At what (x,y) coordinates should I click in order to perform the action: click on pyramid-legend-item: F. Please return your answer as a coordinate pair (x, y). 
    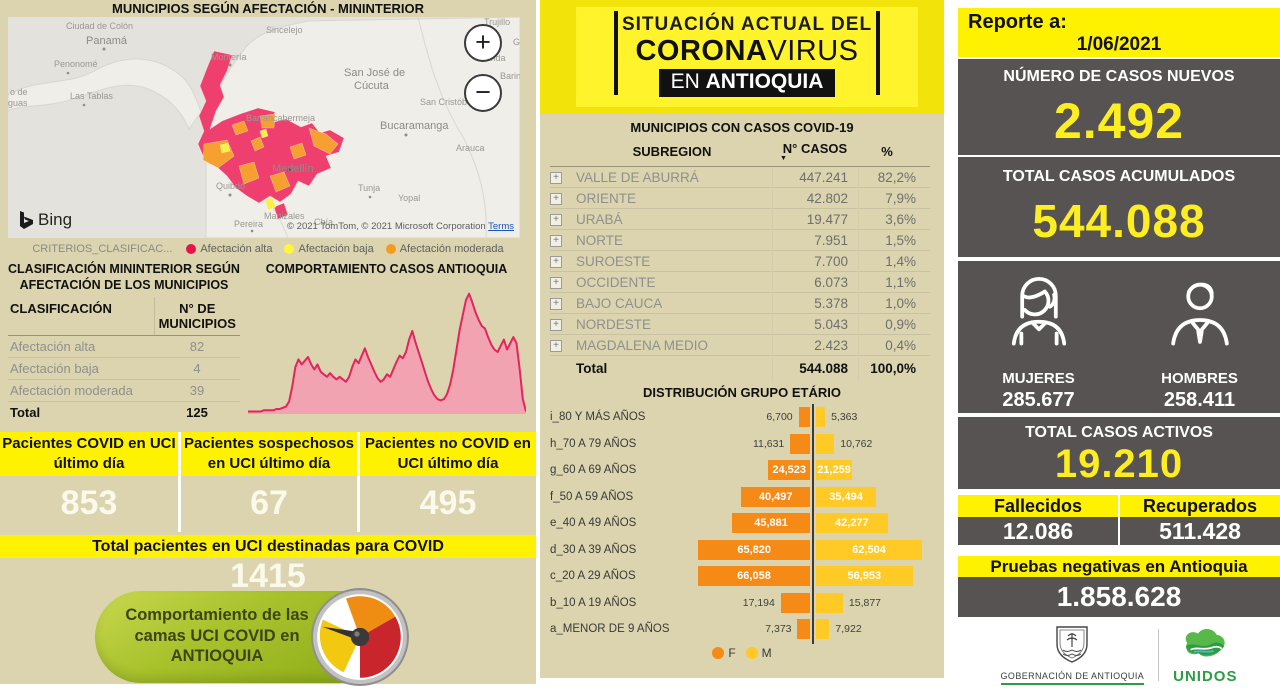
    Looking at the image, I should click on (724, 653).